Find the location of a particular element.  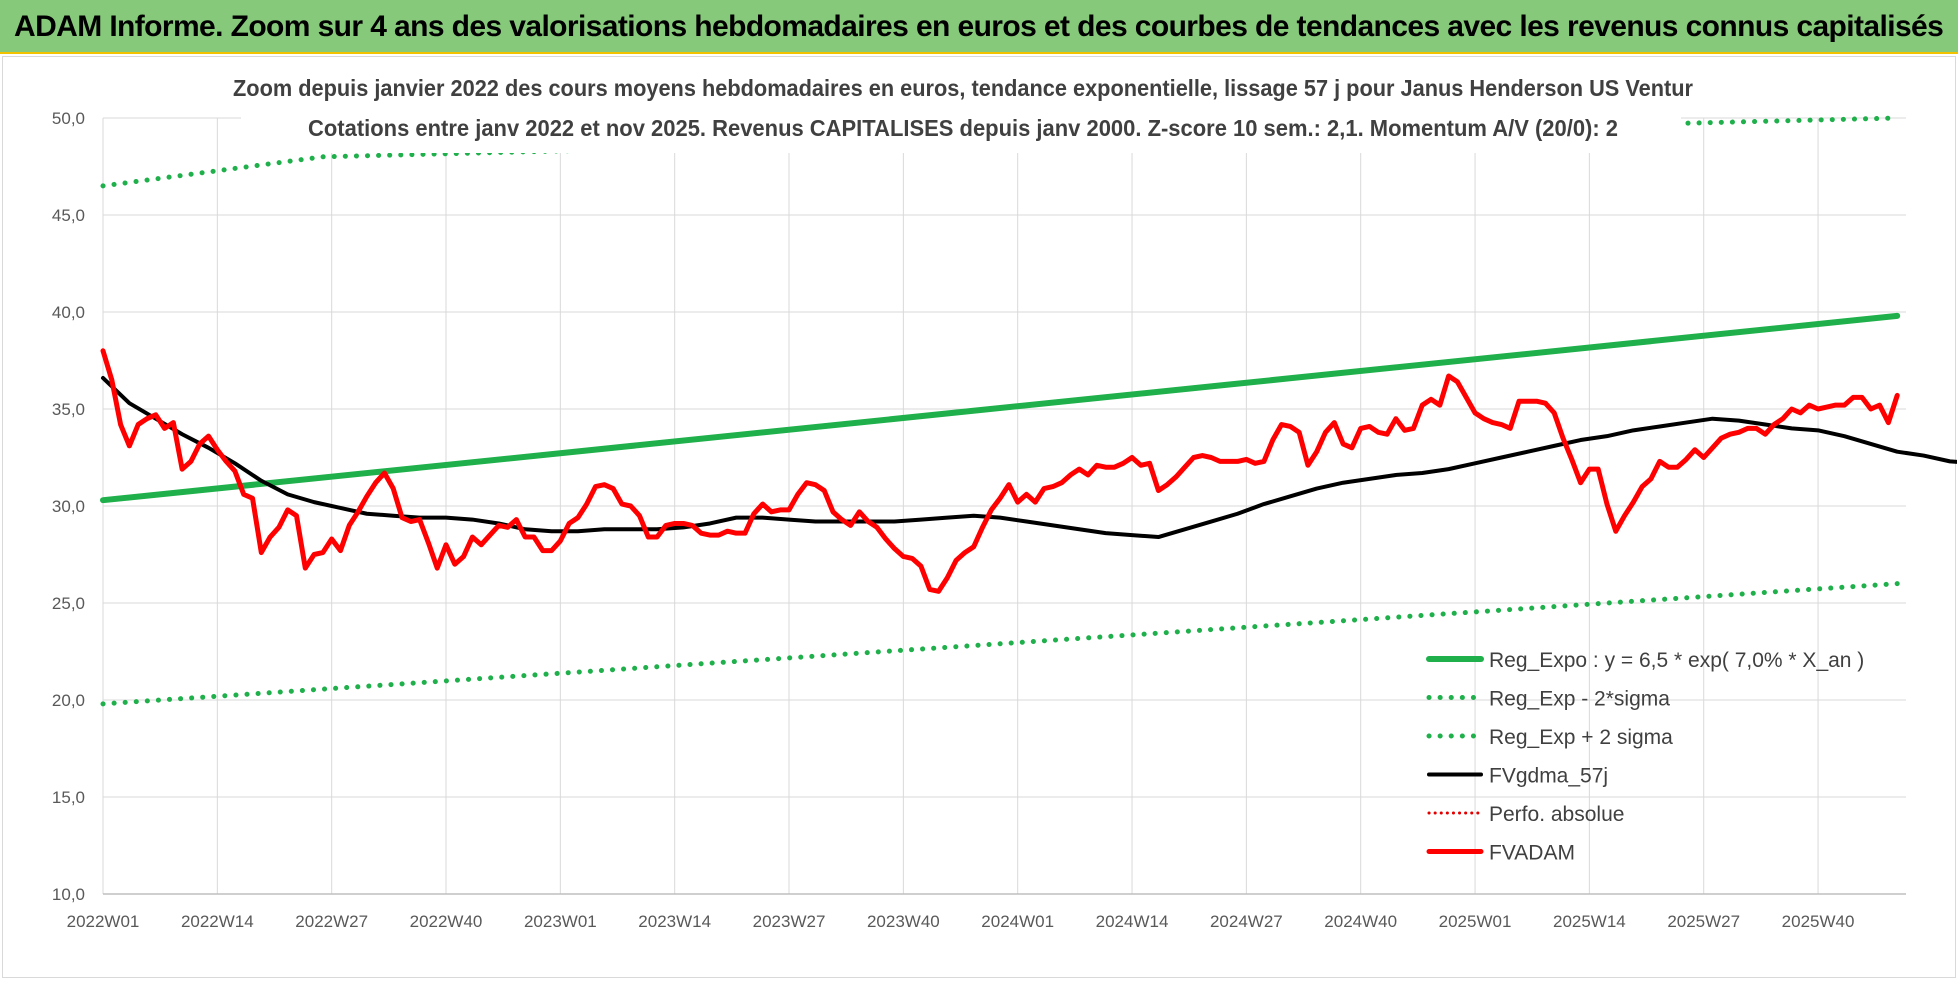

x-tick-label: 2025W14 is located at coordinates (1589, 921).